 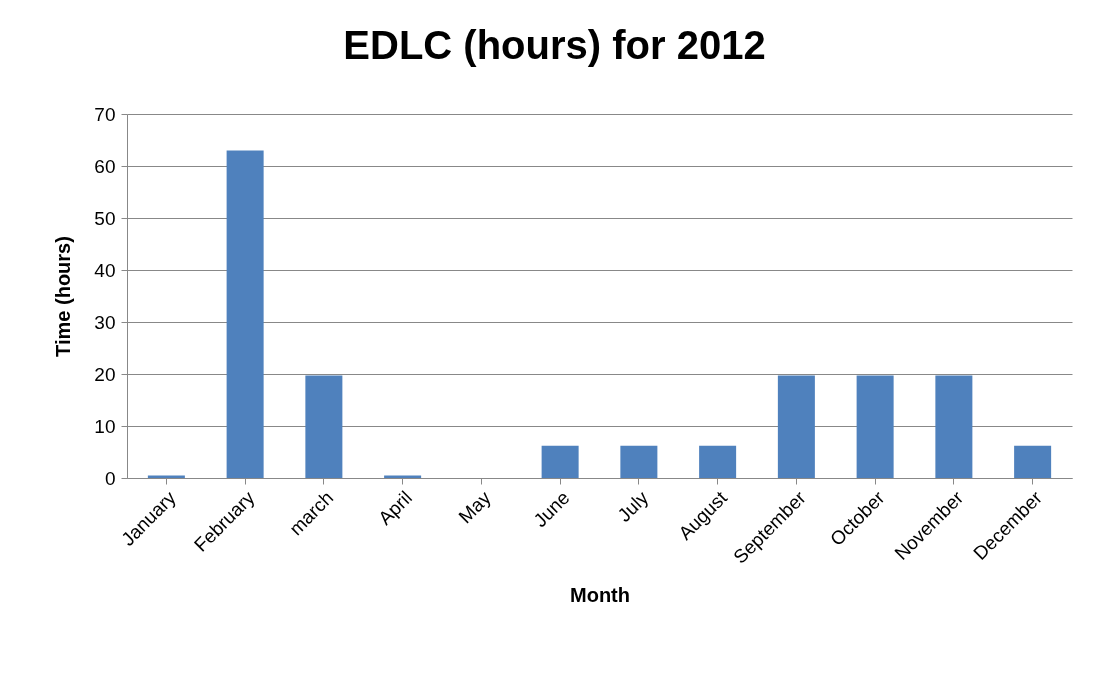 I want to click on y-axis-title: Time (hours), so click(x=63, y=296).